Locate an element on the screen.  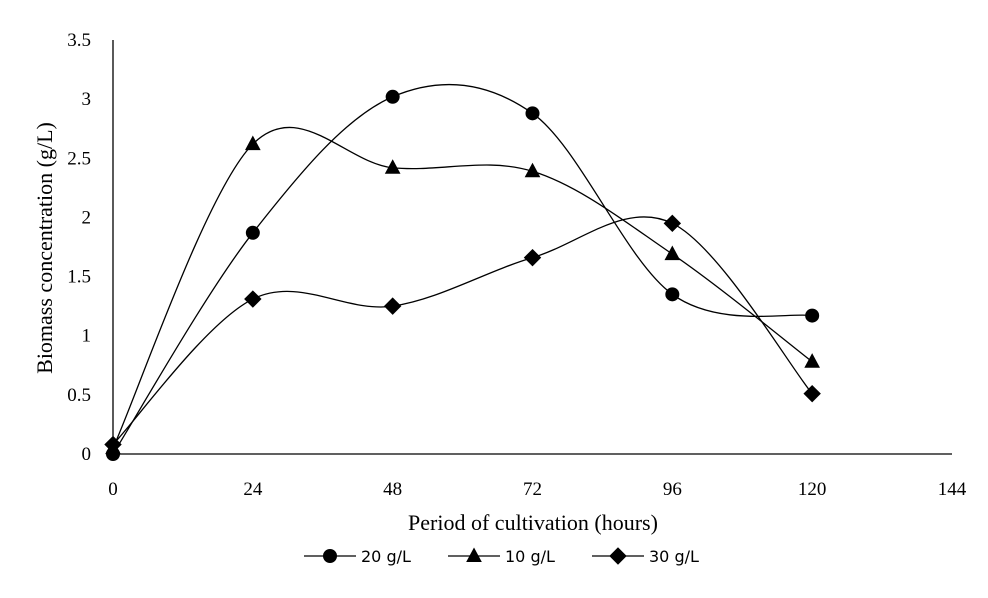
legend: 20 g/L 10 g/L 30 g/L is located at coordinates (501, 556).